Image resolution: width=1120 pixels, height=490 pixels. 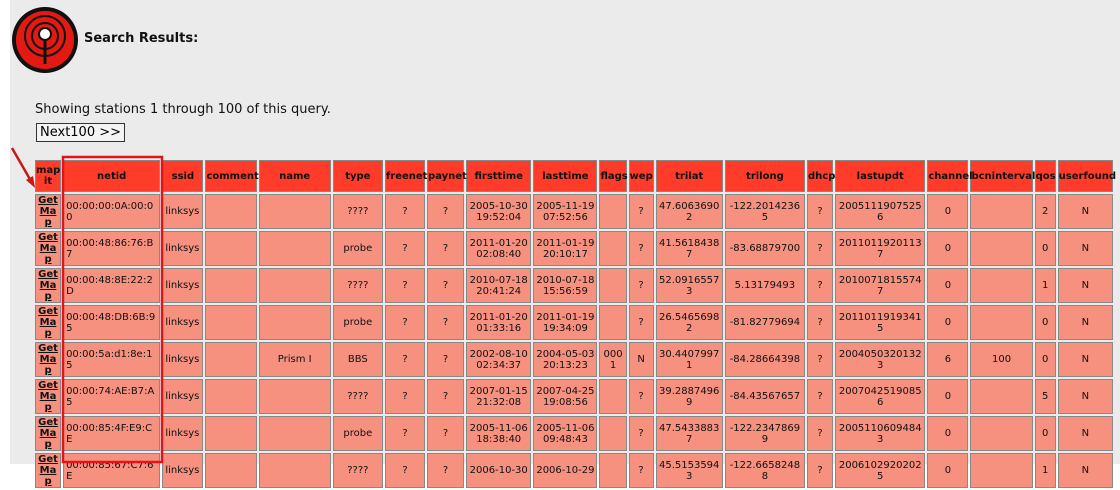 What do you see at coordinates (880, 396) in the screenshot?
I see `table-cell: 20070425190856` at bounding box center [880, 396].